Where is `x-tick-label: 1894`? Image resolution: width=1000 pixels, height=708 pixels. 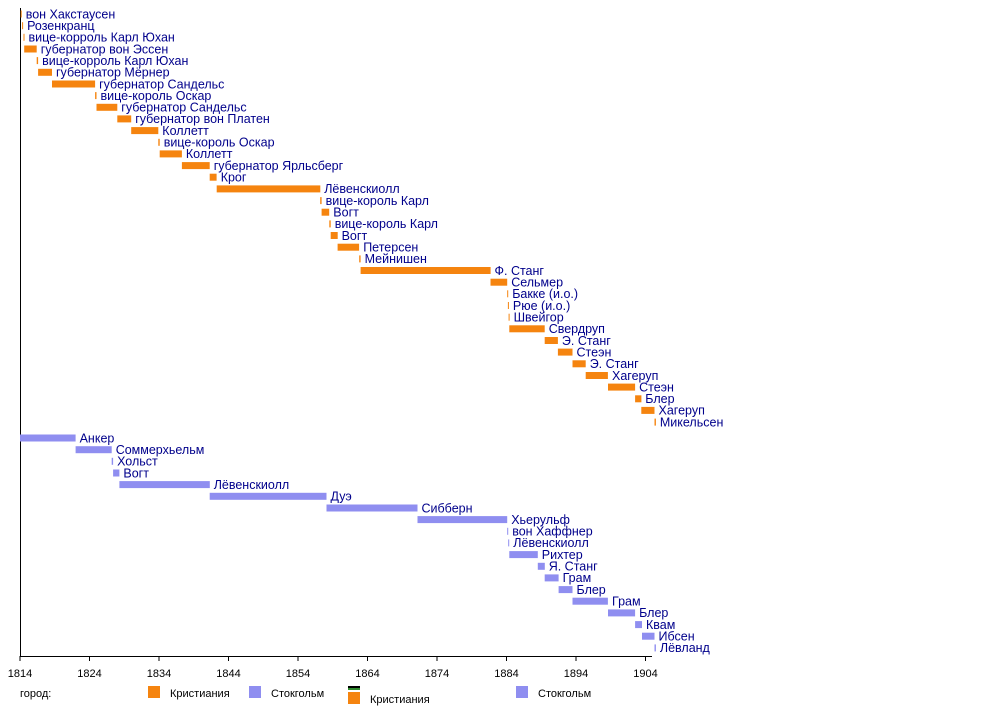
x-tick-label: 1894 is located at coordinates (576, 674).